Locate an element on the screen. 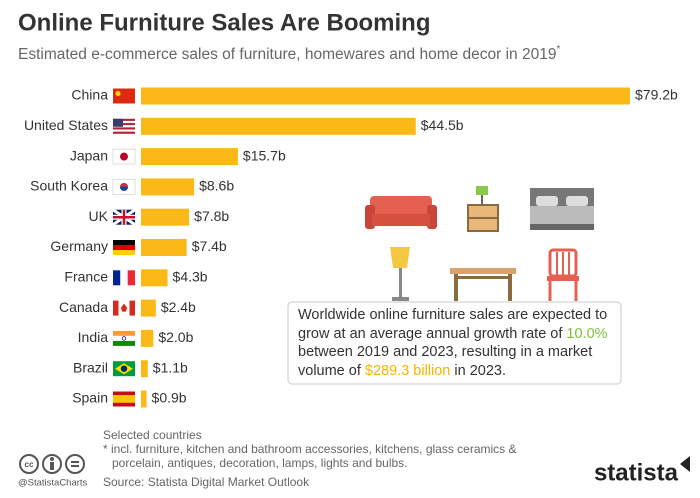  annotation-highlight: 10.0% is located at coordinates (587, 333).